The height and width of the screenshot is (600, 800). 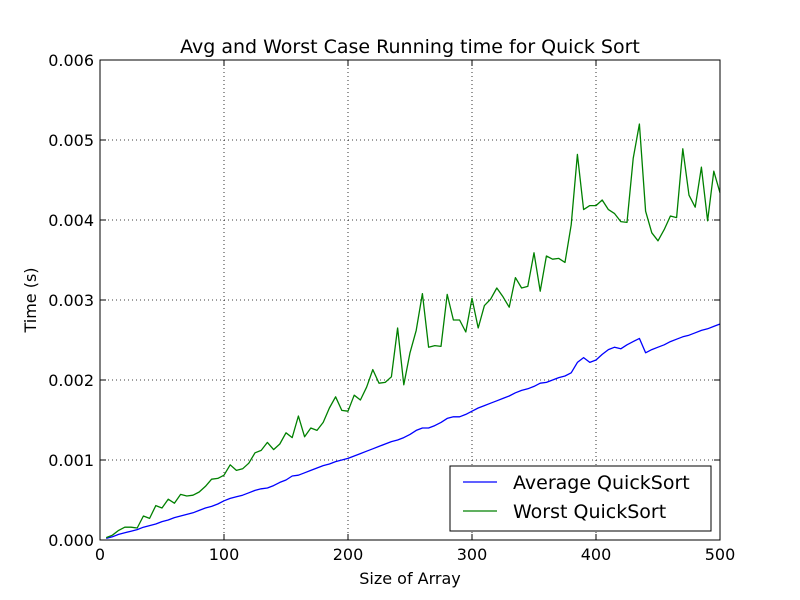 I want to click on legend-label-worst: Worst QuickSort, so click(x=589, y=512).